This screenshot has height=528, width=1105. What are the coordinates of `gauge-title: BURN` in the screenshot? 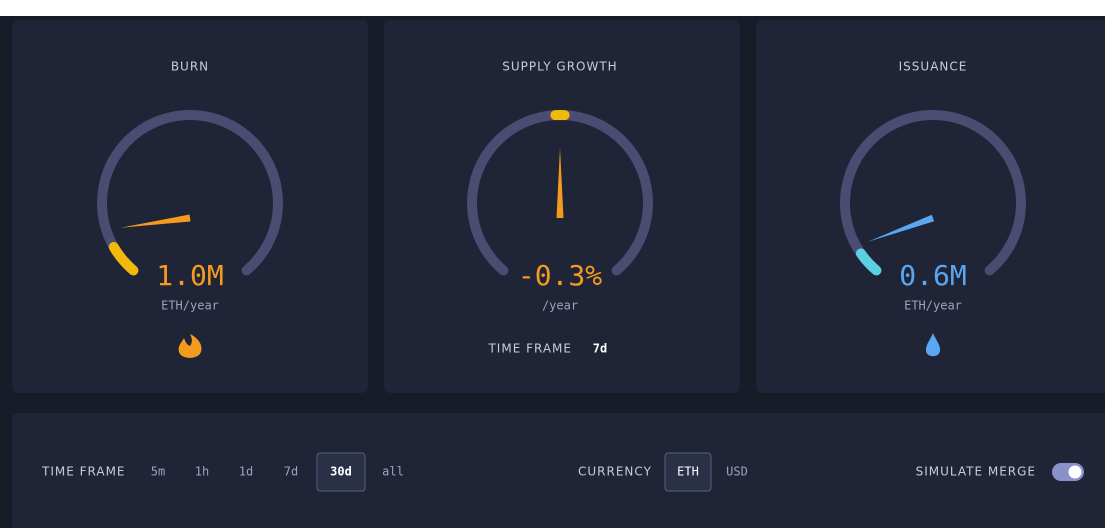 It's located at (190, 67).